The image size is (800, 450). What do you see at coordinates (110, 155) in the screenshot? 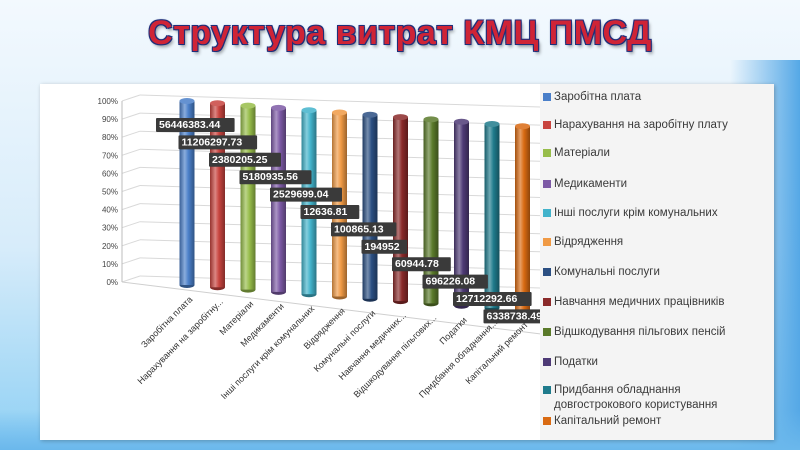
I see `y-tick-label: 70%` at bounding box center [110, 155].